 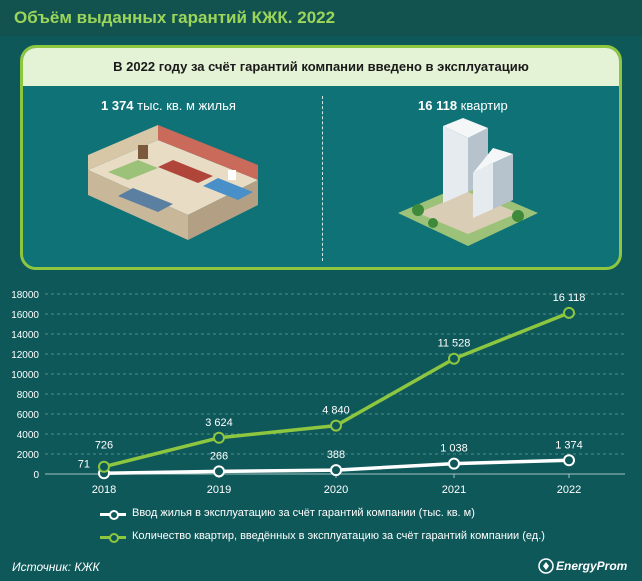 I want to click on x-tick-label: 2018, so click(x=104, y=490).